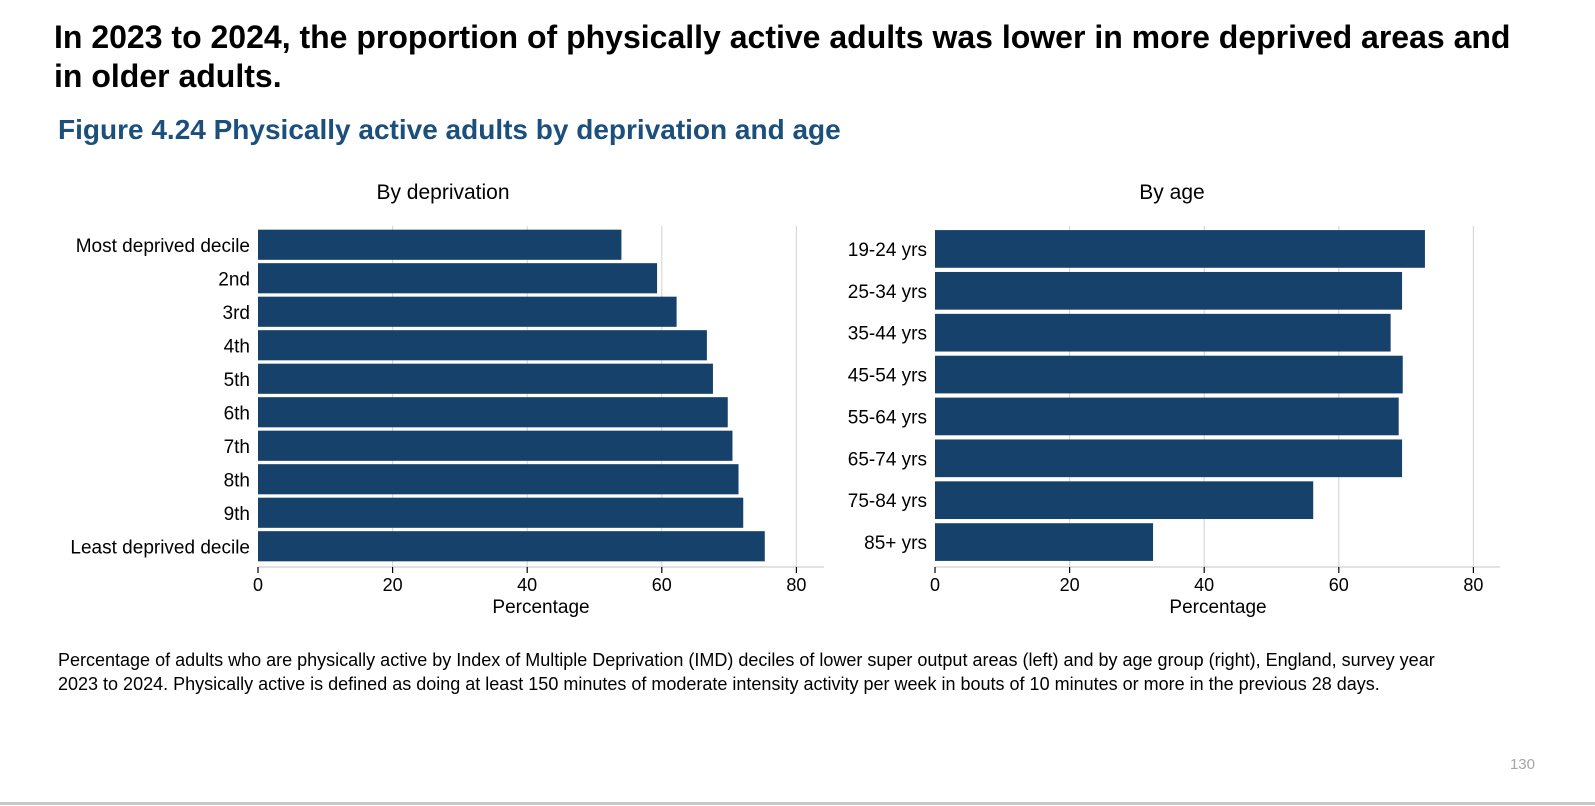  What do you see at coordinates (163, 246) in the screenshot?
I see `chart1-category-label: Most deprived decile` at bounding box center [163, 246].